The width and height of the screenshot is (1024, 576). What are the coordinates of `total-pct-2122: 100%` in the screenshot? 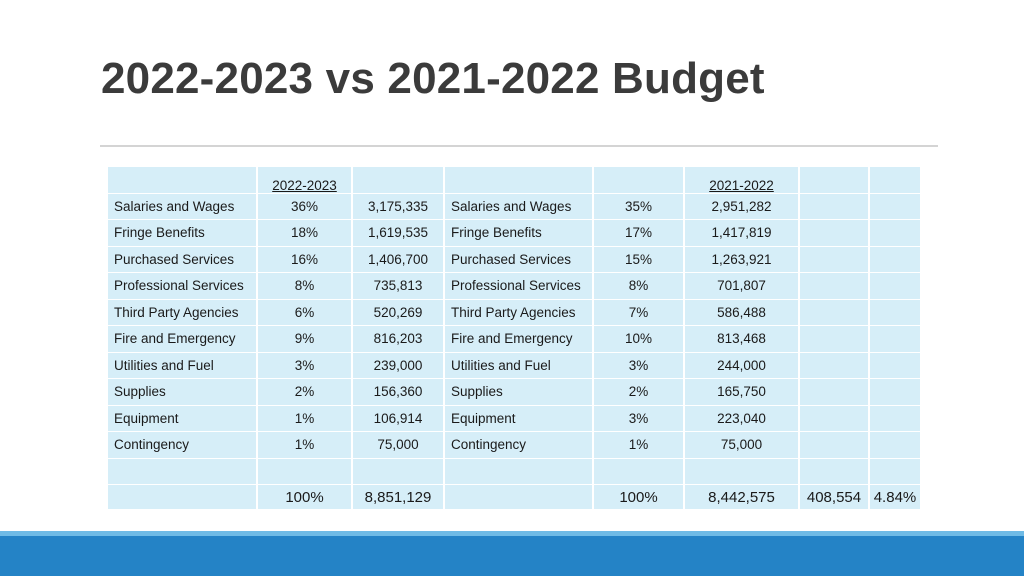 It's located at (638, 497).